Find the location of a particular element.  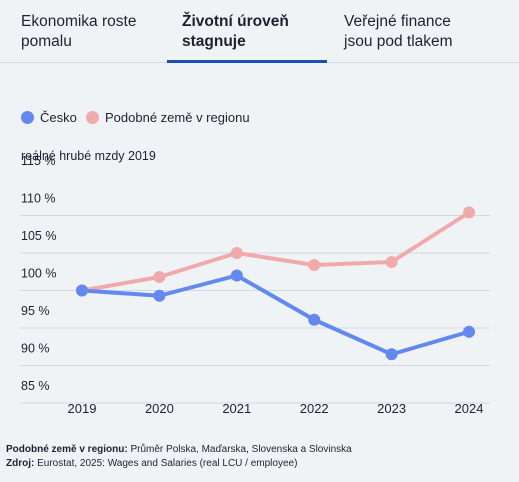

x-tick-label: 2019 is located at coordinates (82, 408).